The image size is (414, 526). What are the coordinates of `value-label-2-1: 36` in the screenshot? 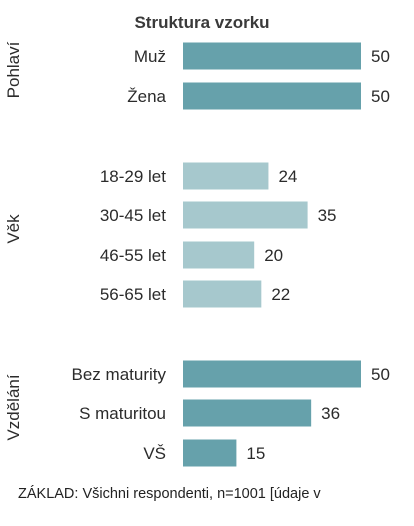 It's located at (330, 413).